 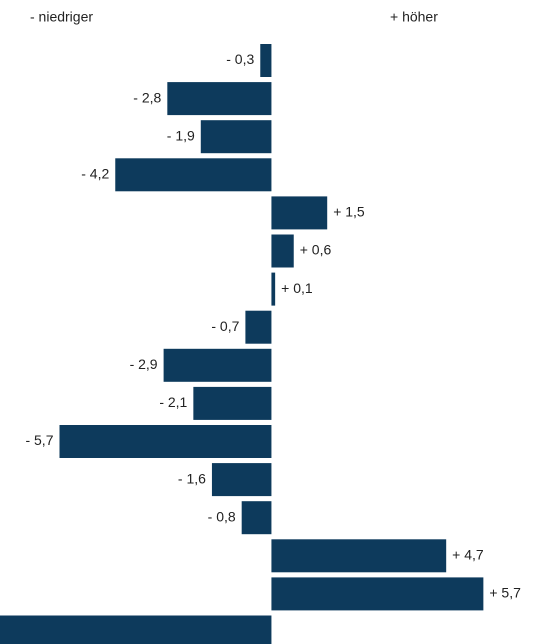 What do you see at coordinates (240, 59) in the screenshot?
I see `value-label: - 0,3` at bounding box center [240, 59].